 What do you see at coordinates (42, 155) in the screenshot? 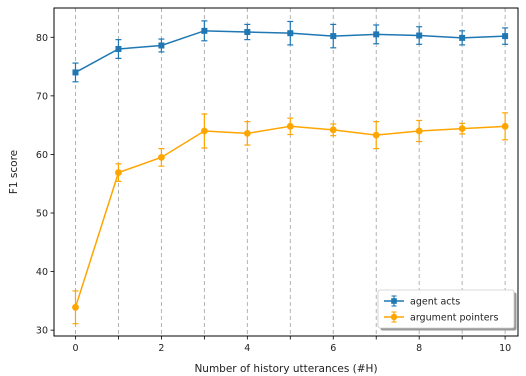
I see `y-tick-label-3: 60` at bounding box center [42, 155].